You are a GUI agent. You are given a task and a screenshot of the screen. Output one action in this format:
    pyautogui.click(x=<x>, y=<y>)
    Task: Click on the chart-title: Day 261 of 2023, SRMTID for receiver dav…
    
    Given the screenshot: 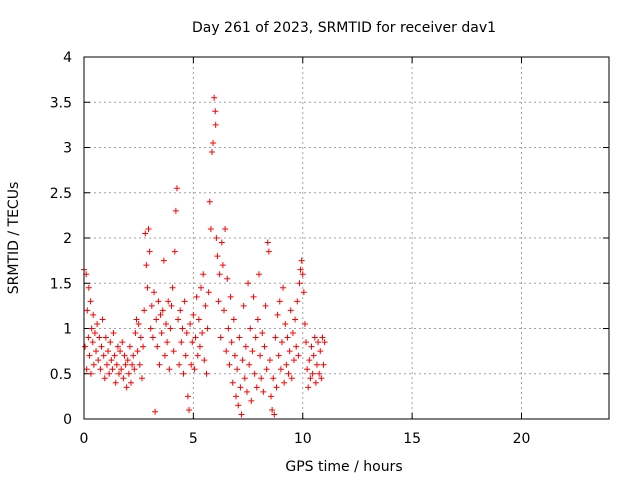 What is the action you would take?
    pyautogui.click(x=344, y=28)
    